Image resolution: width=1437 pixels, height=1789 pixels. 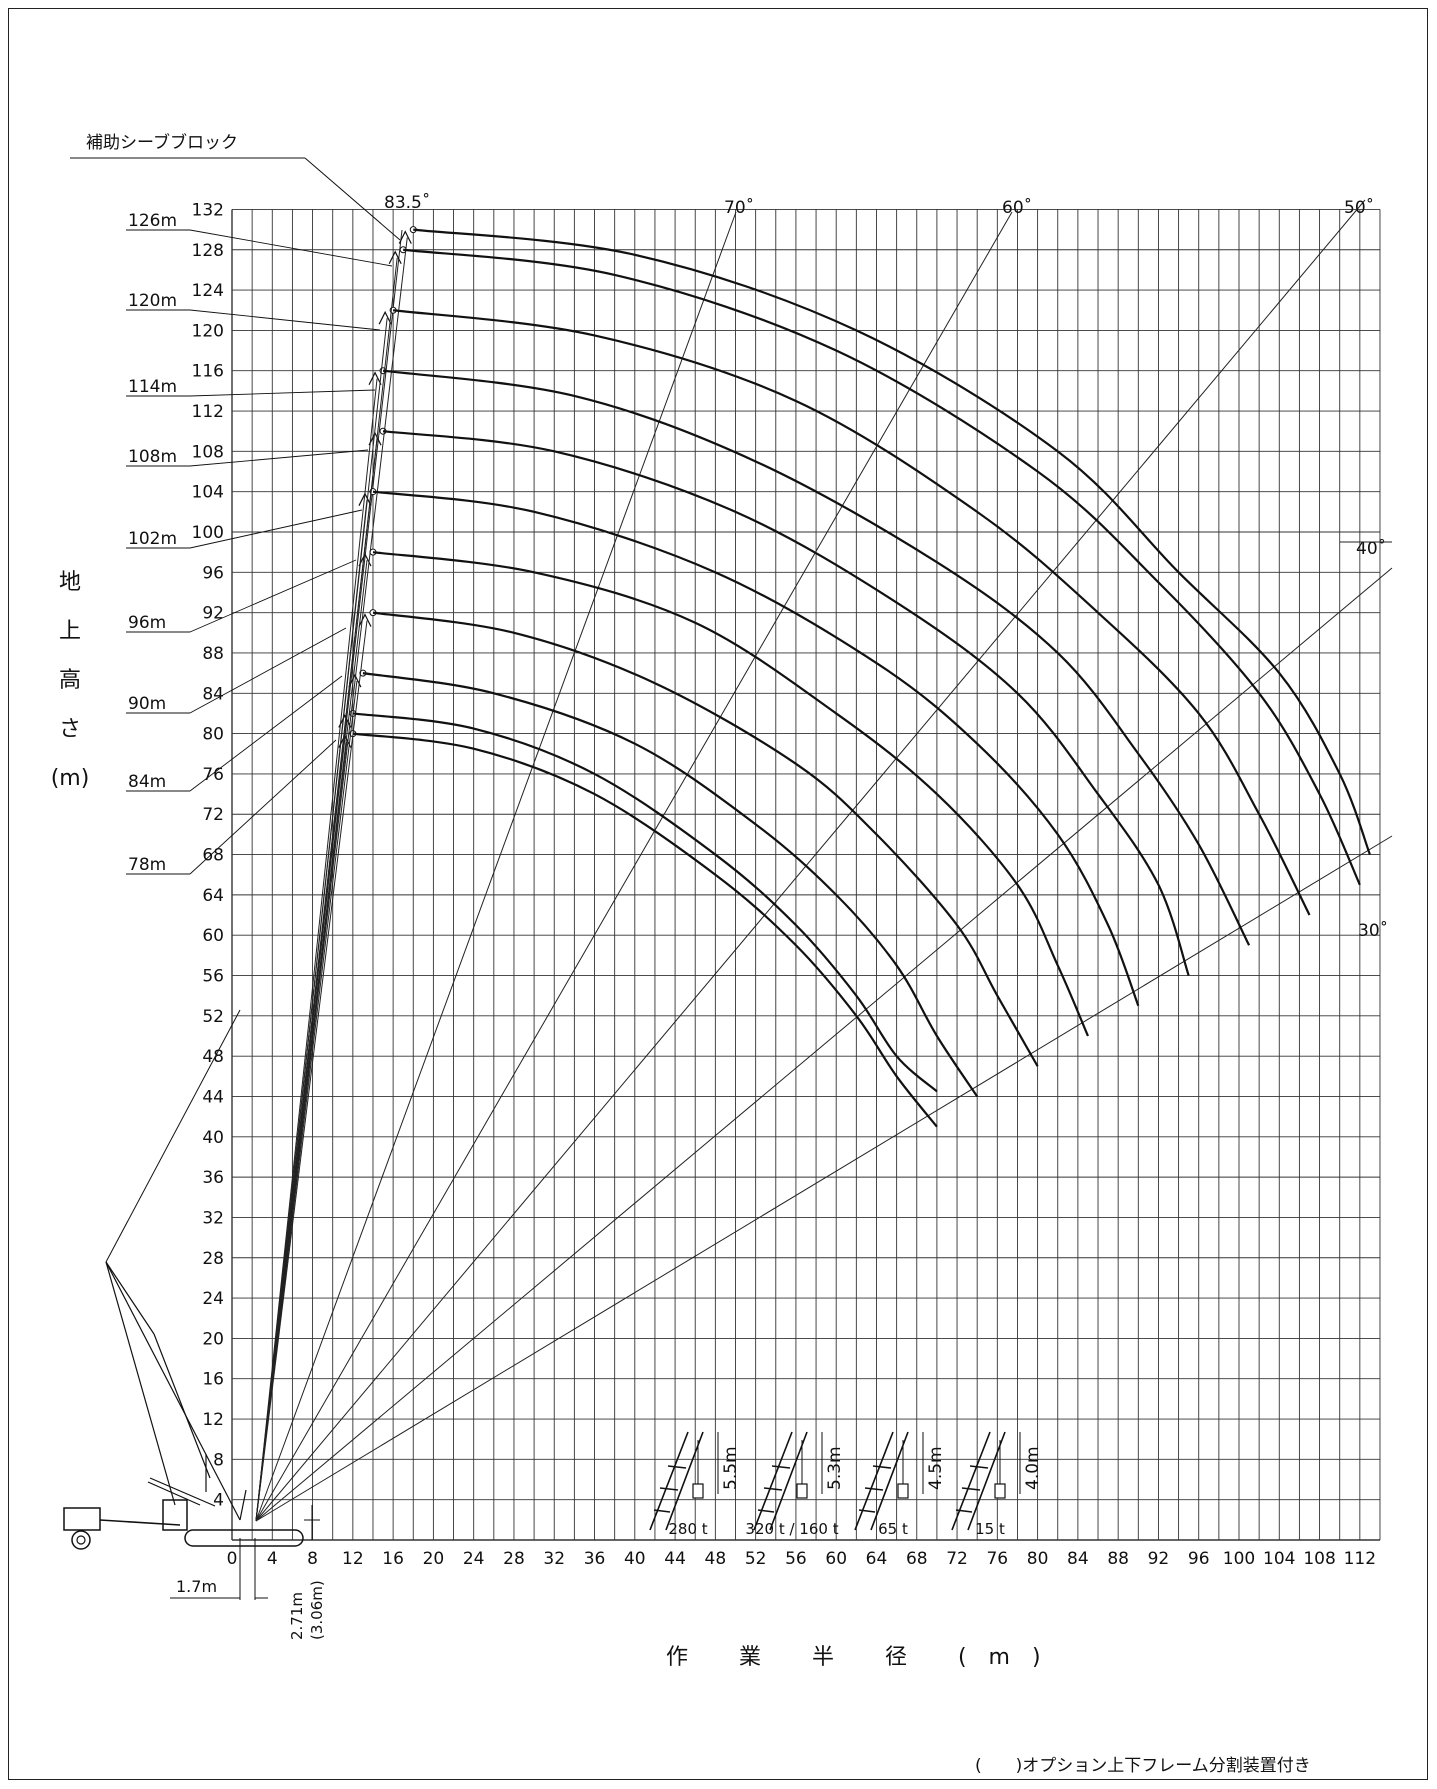 I want to click on angle-label: 30˚, so click(x=1373, y=930).